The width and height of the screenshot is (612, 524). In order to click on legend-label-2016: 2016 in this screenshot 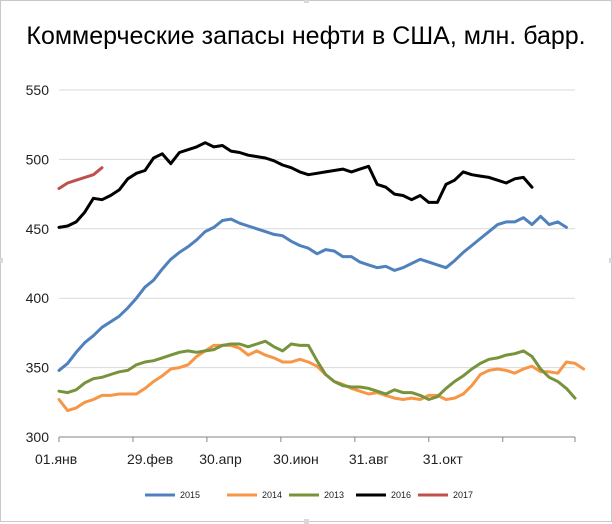, I will do `click(401, 495)`.